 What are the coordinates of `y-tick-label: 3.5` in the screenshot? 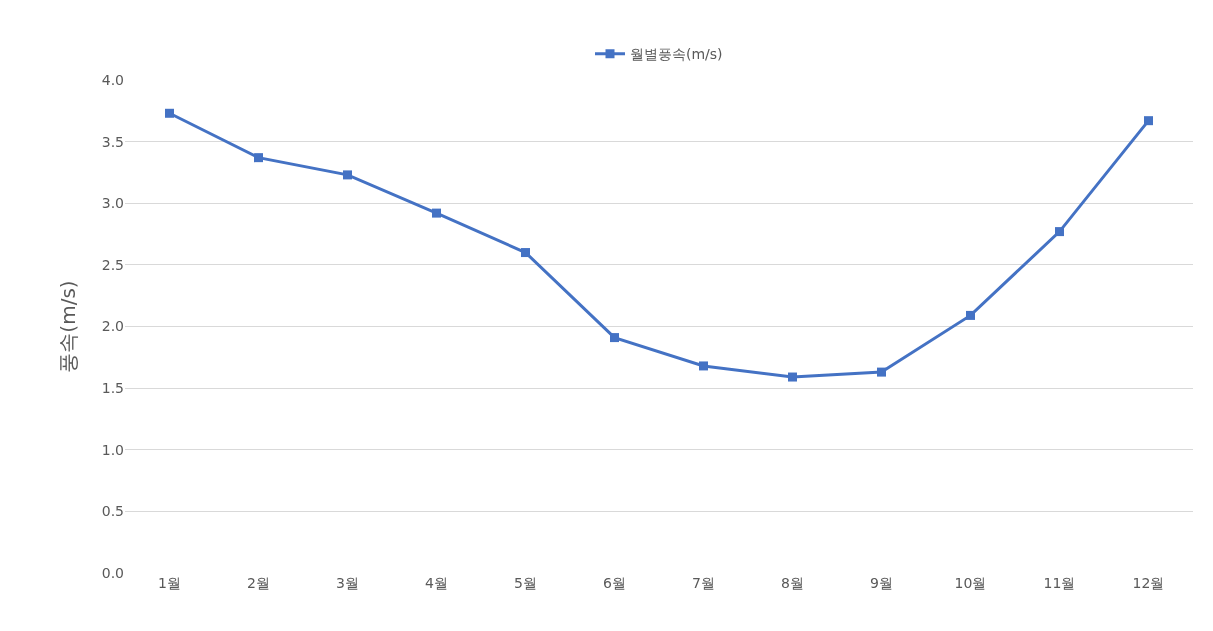 It's located at (112, 141).